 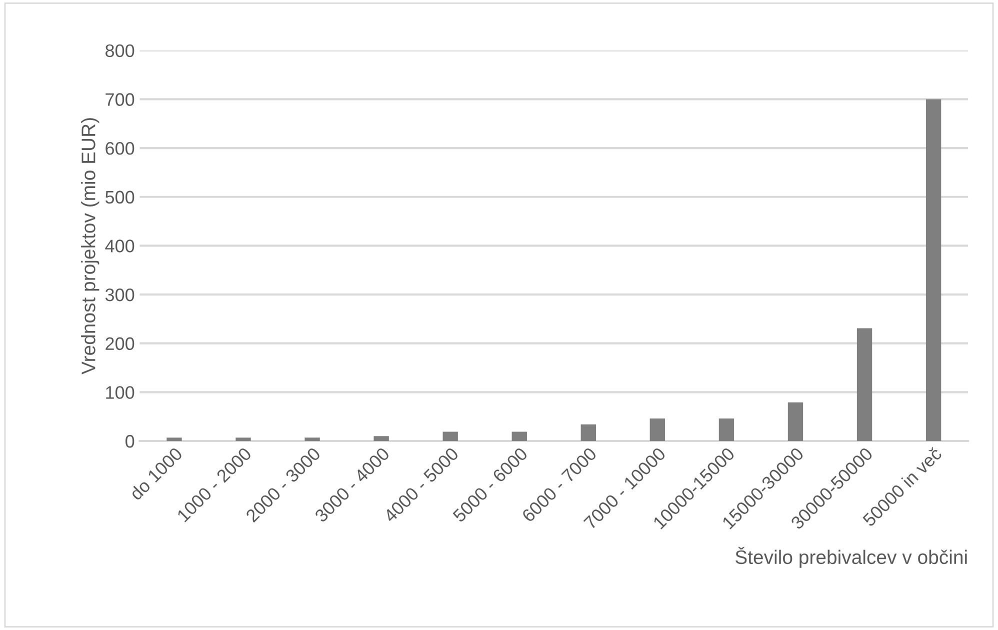 I want to click on y-tick-label: 700, so click(x=120, y=99).